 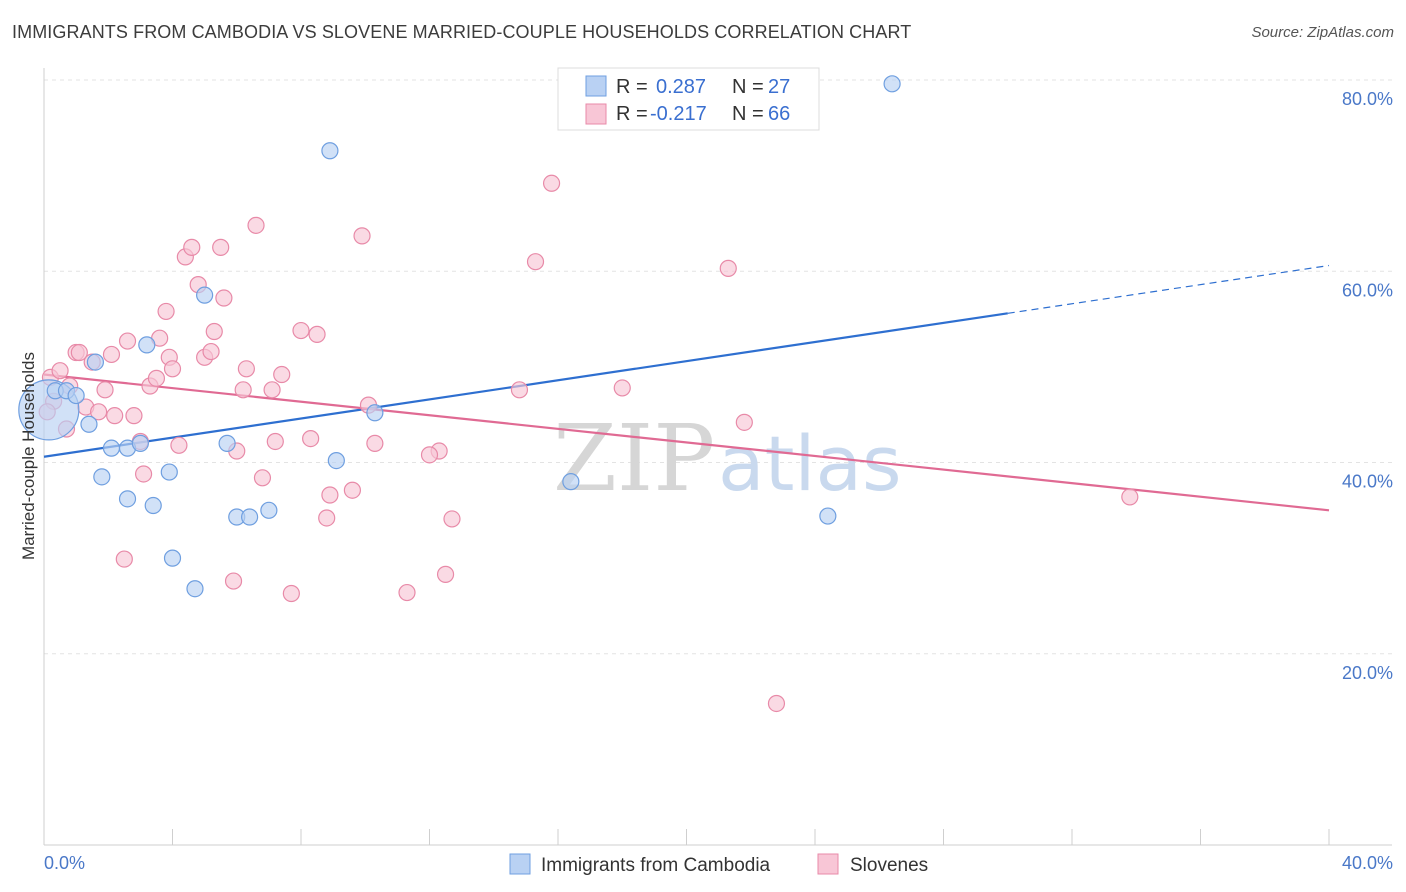 What do you see at coordinates (1367, 290) in the screenshot?
I see `y-tick-label-60: 60.0%` at bounding box center [1367, 290].